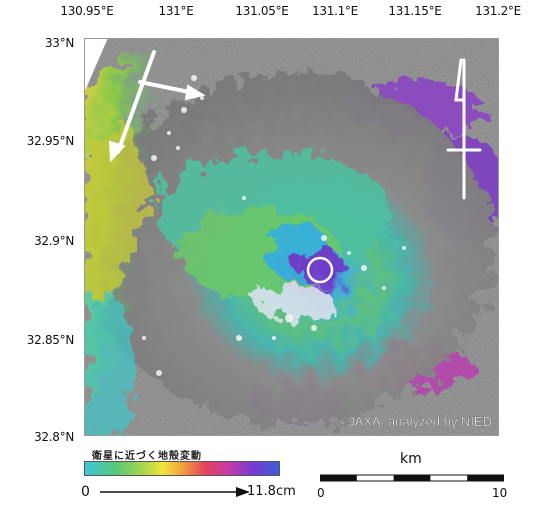 The image size is (538, 507). I want to click on scale-unit: km, so click(411, 459).